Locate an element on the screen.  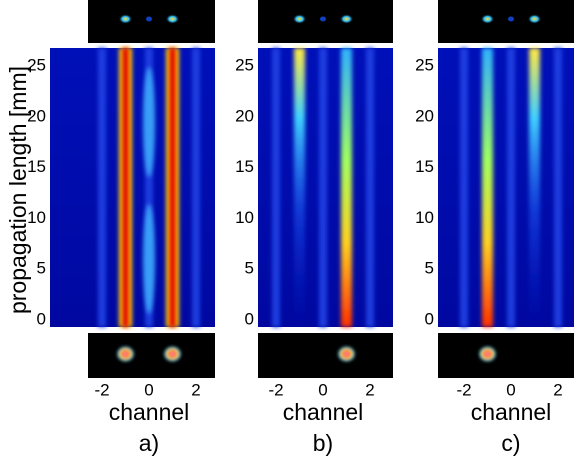
panel-label: b) is located at coordinates (323, 443).